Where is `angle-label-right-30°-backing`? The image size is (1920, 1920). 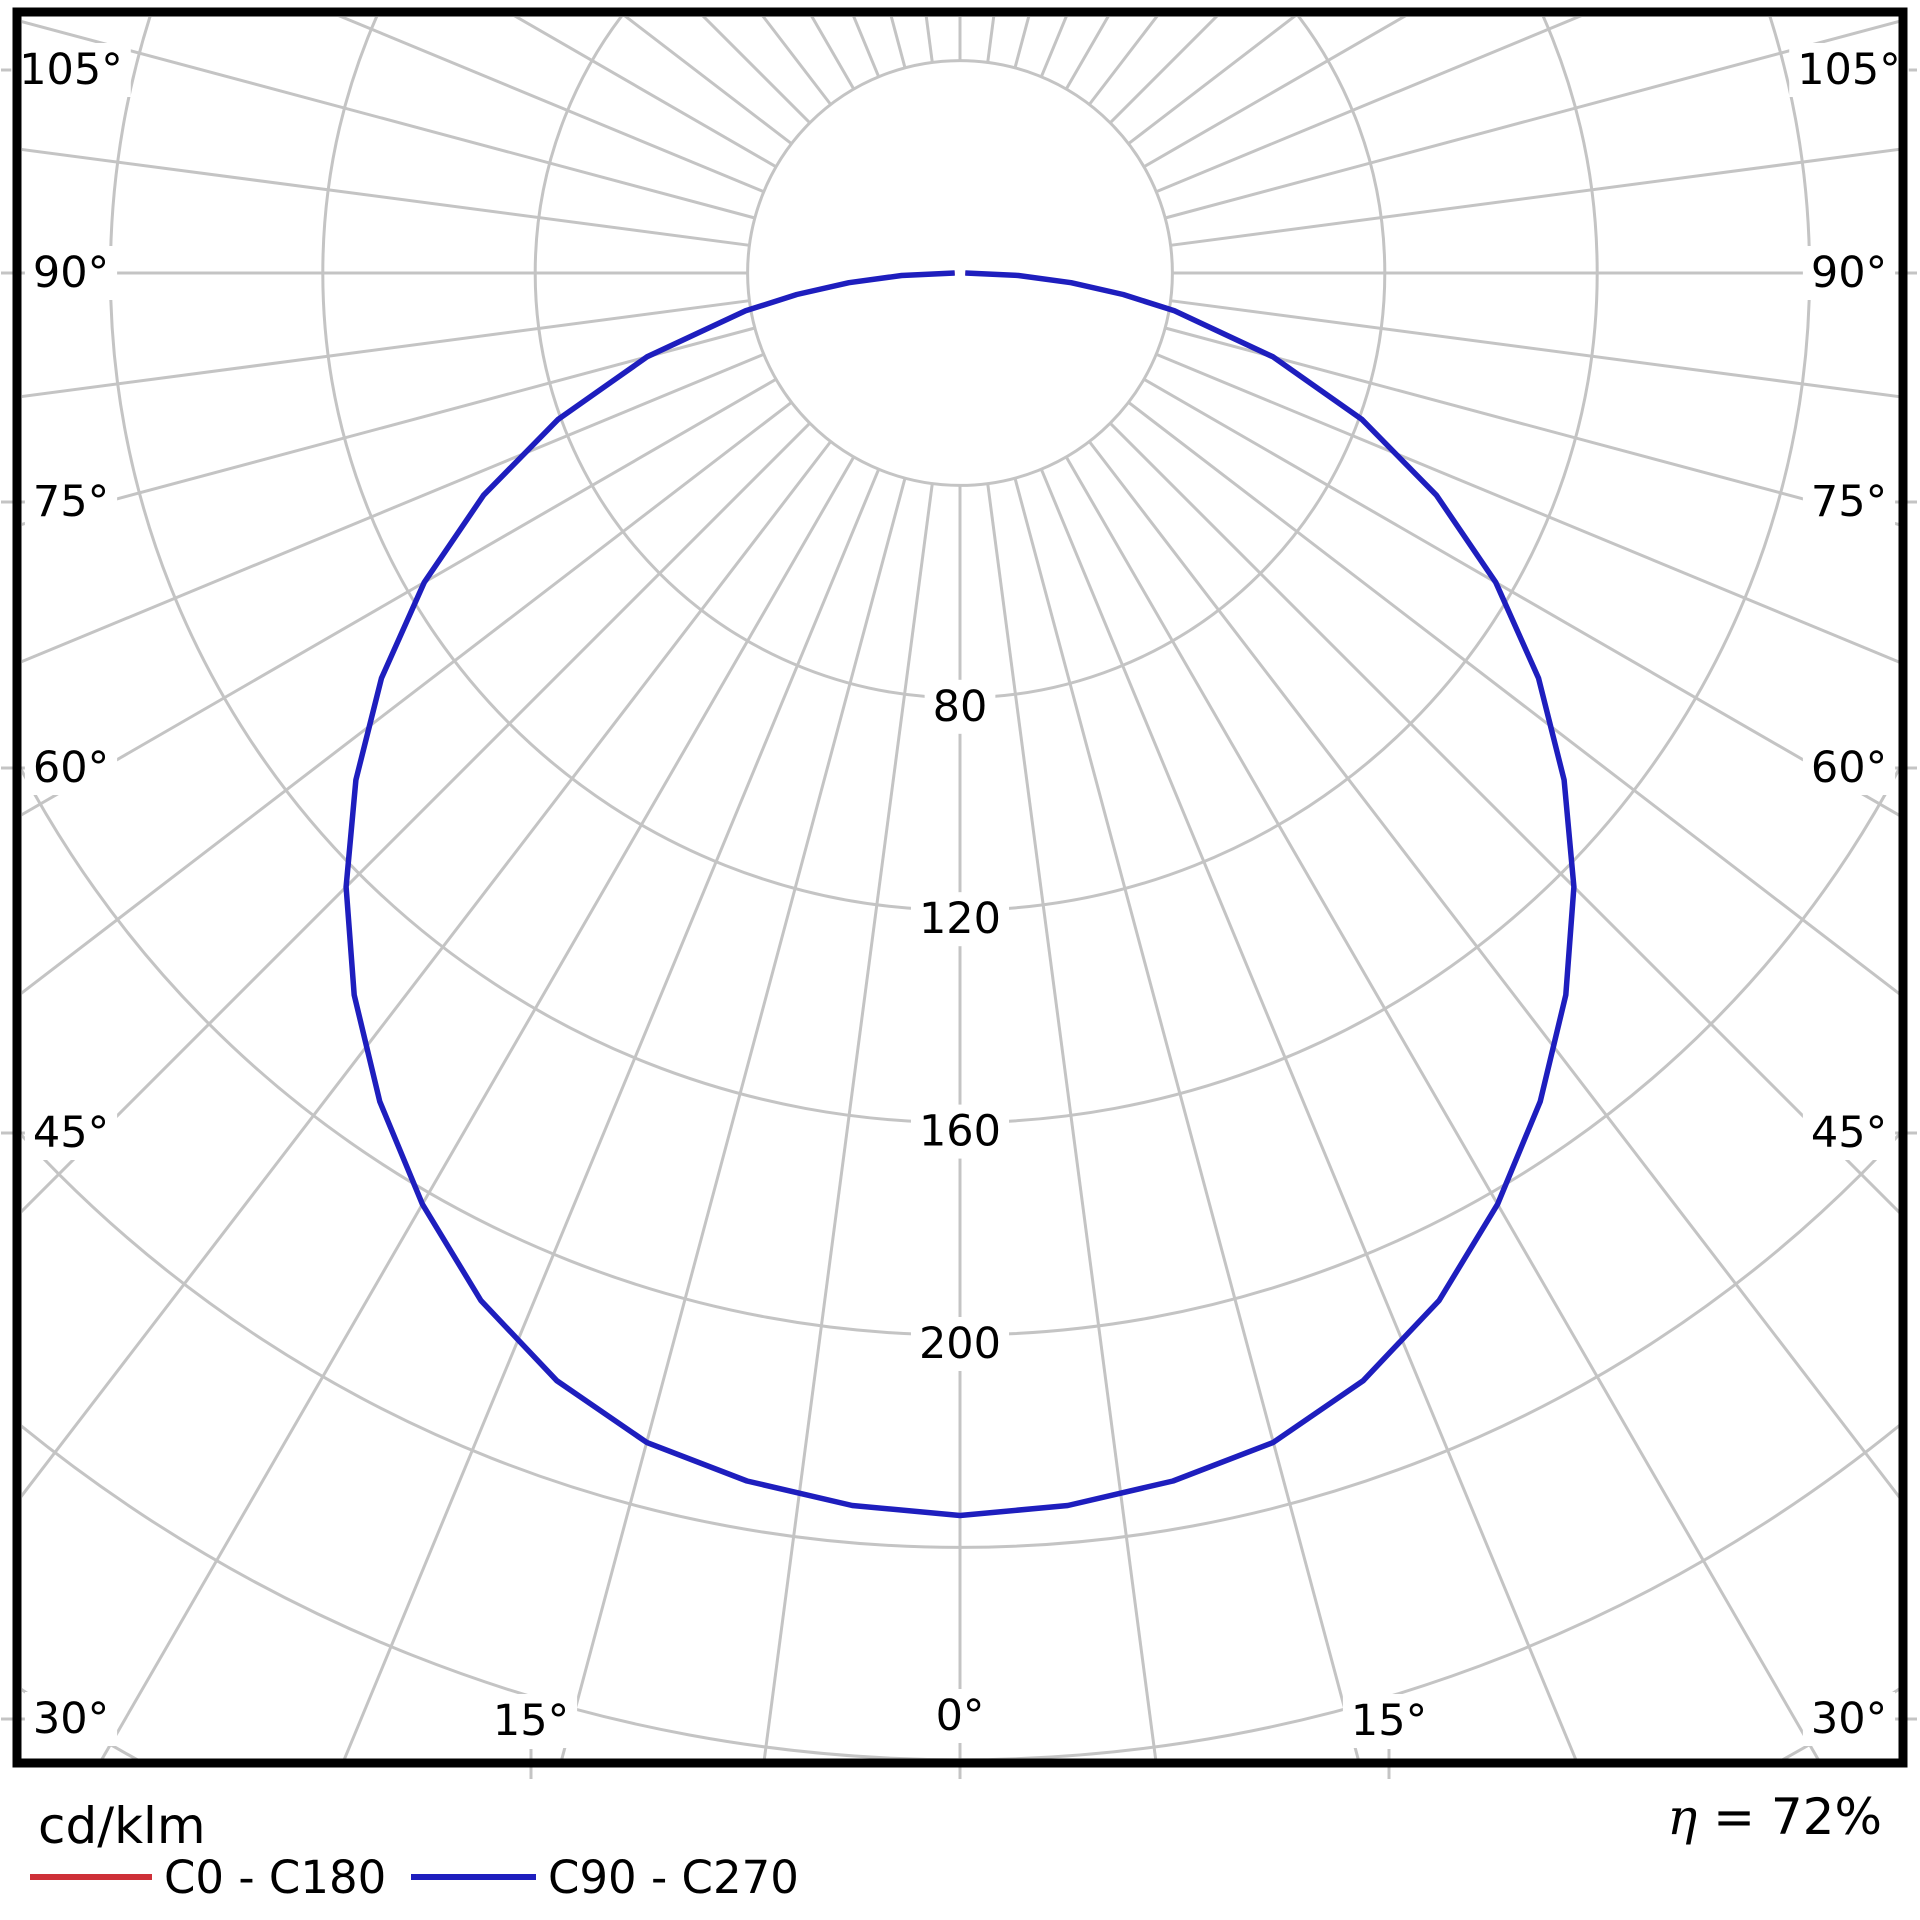
angle-label-right-30°-backing is located at coordinates (1849, 1719).